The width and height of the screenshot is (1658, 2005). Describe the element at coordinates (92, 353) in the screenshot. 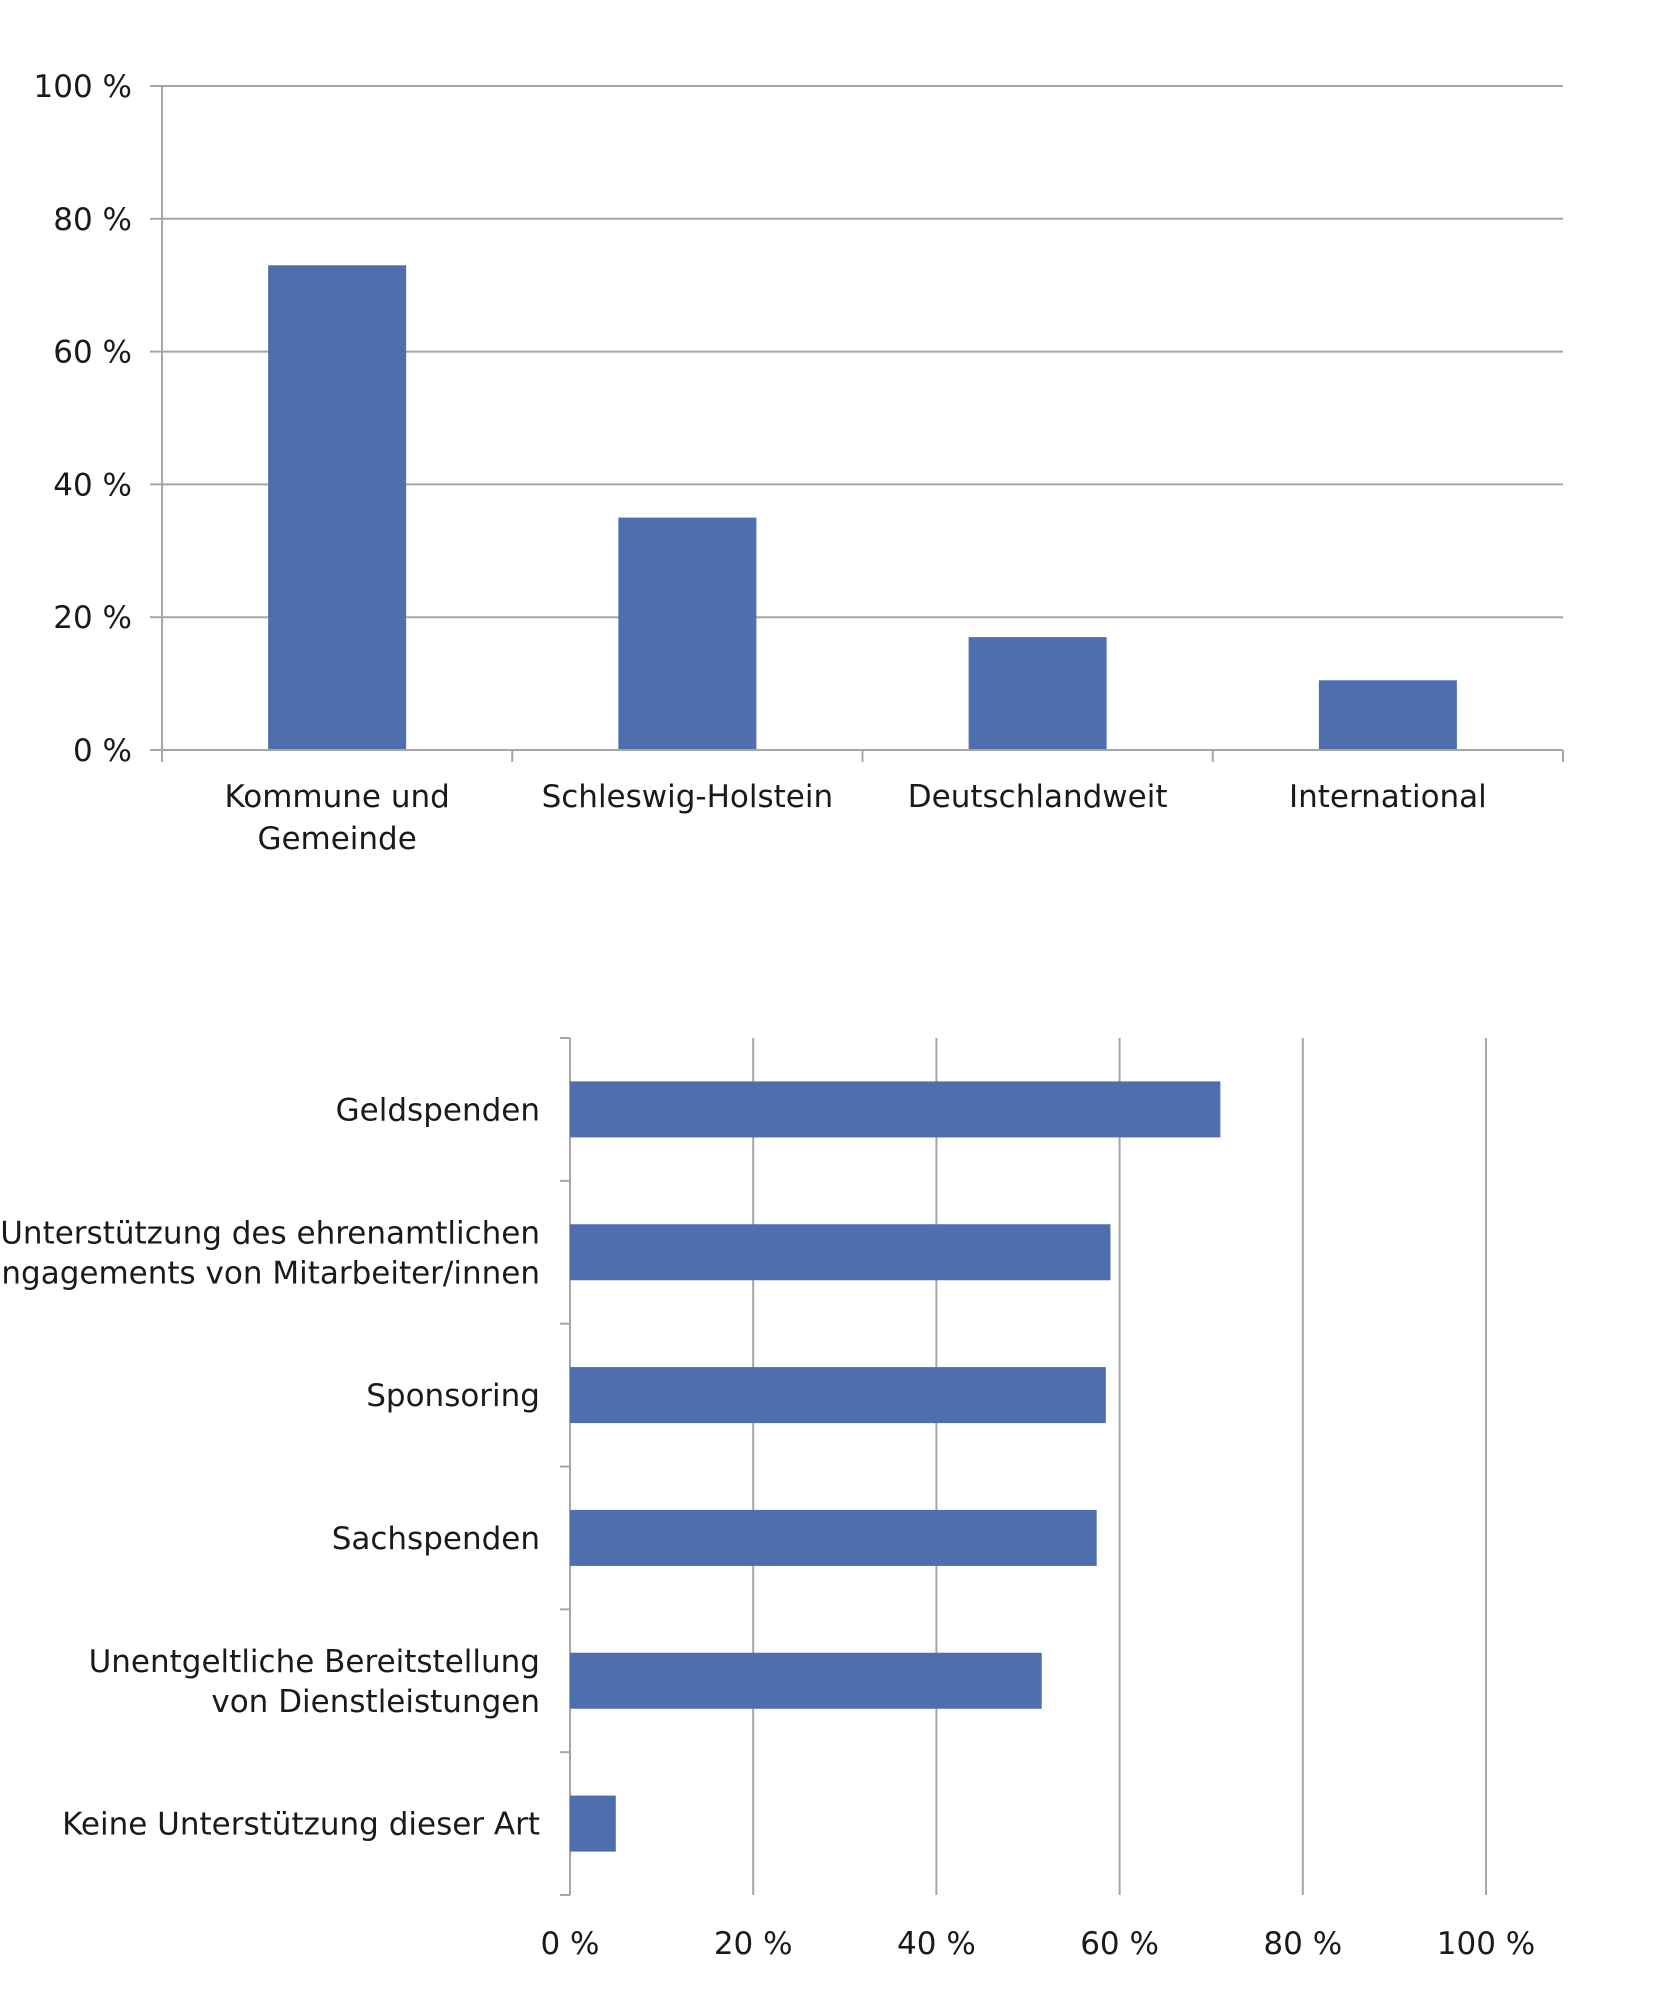

I see `chart-1-y-tick-label: 60 %` at that location.